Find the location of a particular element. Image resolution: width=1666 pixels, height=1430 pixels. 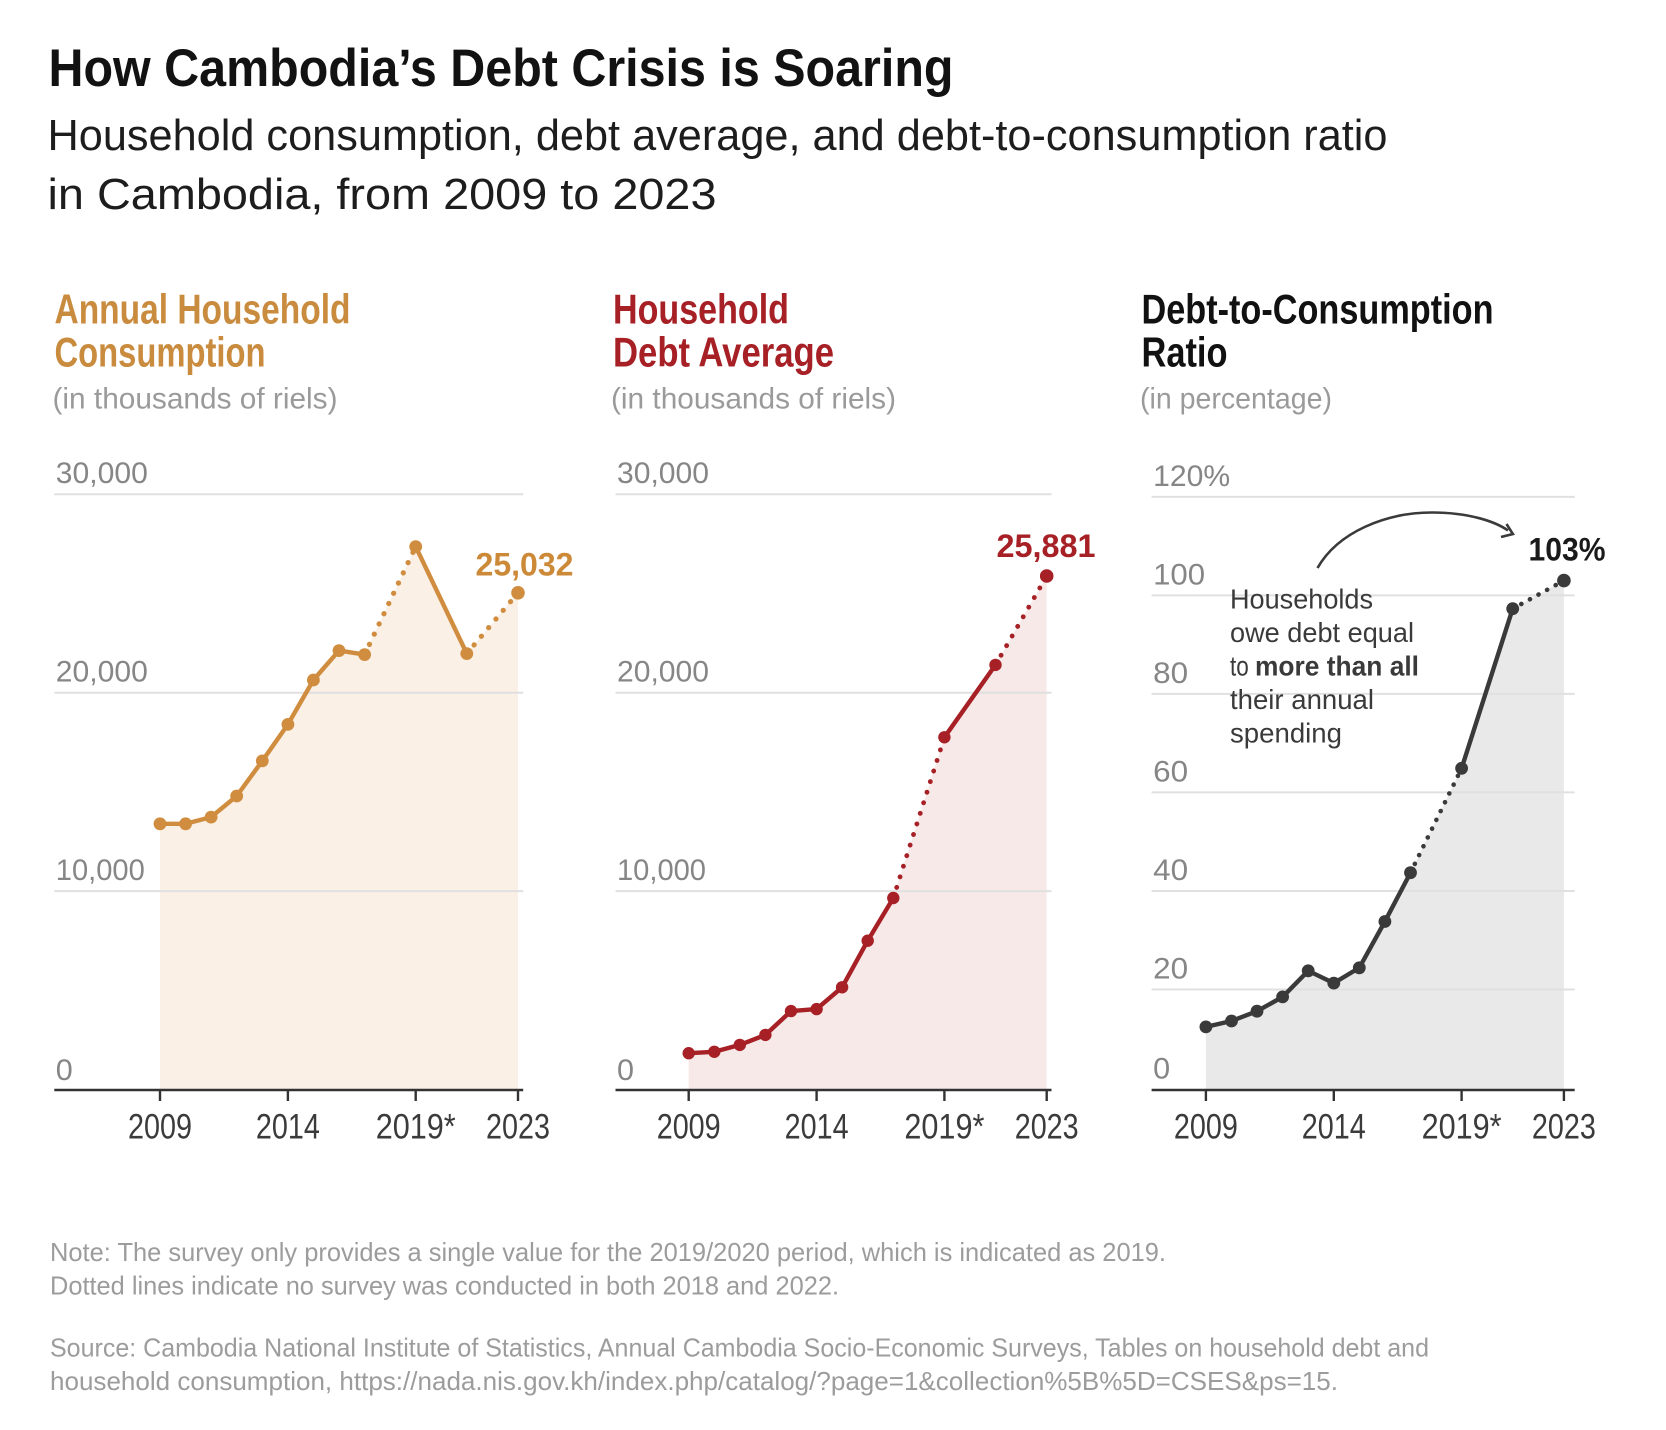

svg-text: 40 is located at coordinates (1170, 870).